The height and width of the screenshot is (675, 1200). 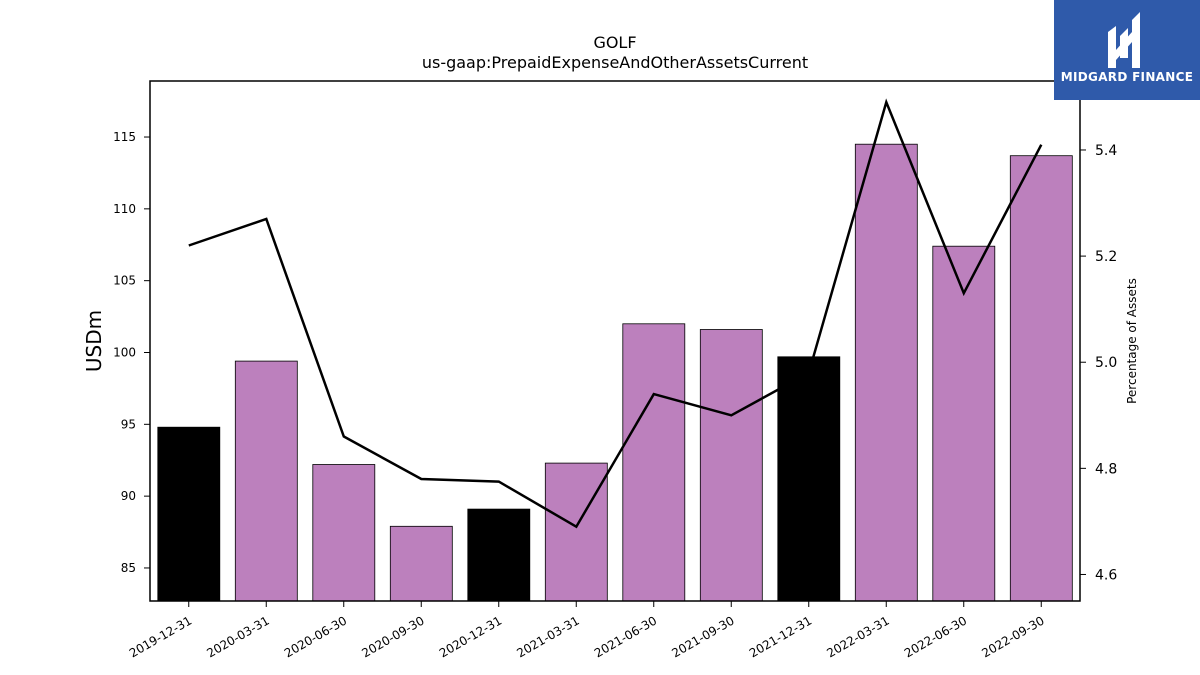 I want to click on y2-tick-label: 4.6, so click(x=1106, y=575).